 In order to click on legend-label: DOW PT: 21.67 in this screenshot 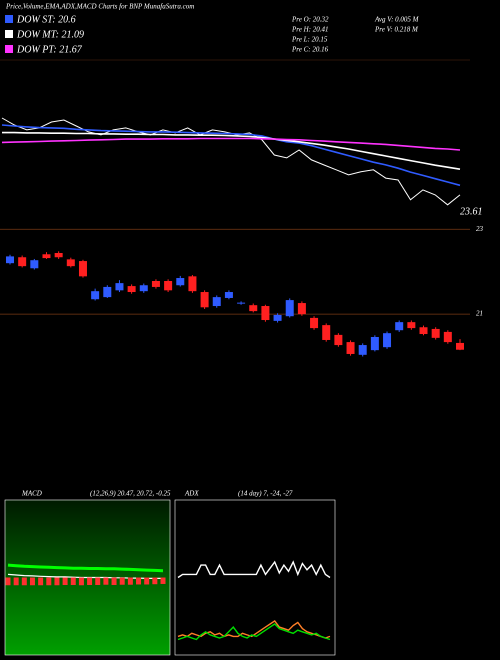, I will do `click(49, 49)`.